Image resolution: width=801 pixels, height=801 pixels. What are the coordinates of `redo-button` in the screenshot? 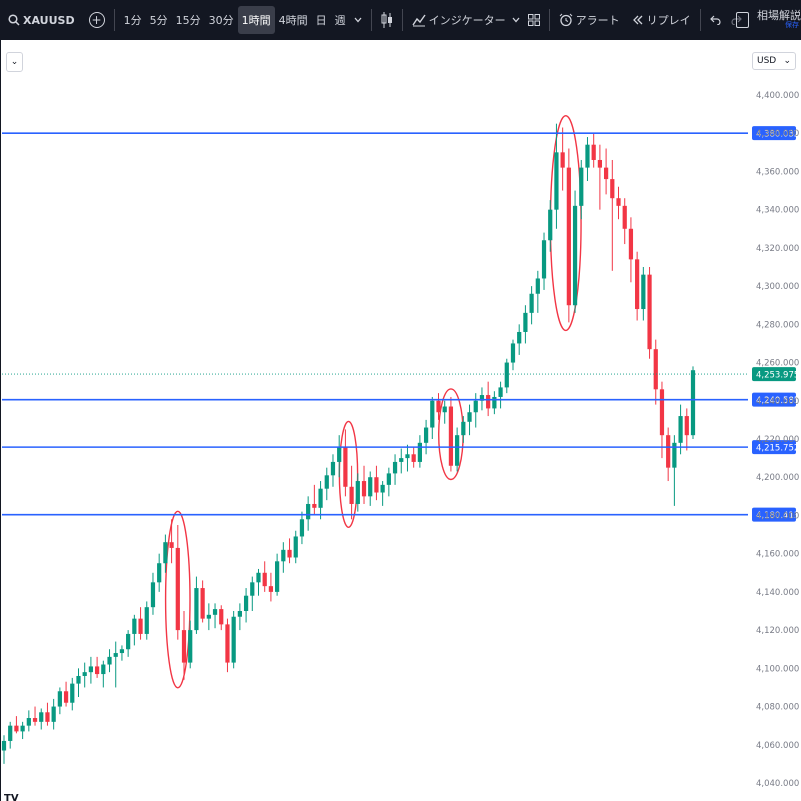 It's located at (736, 20).